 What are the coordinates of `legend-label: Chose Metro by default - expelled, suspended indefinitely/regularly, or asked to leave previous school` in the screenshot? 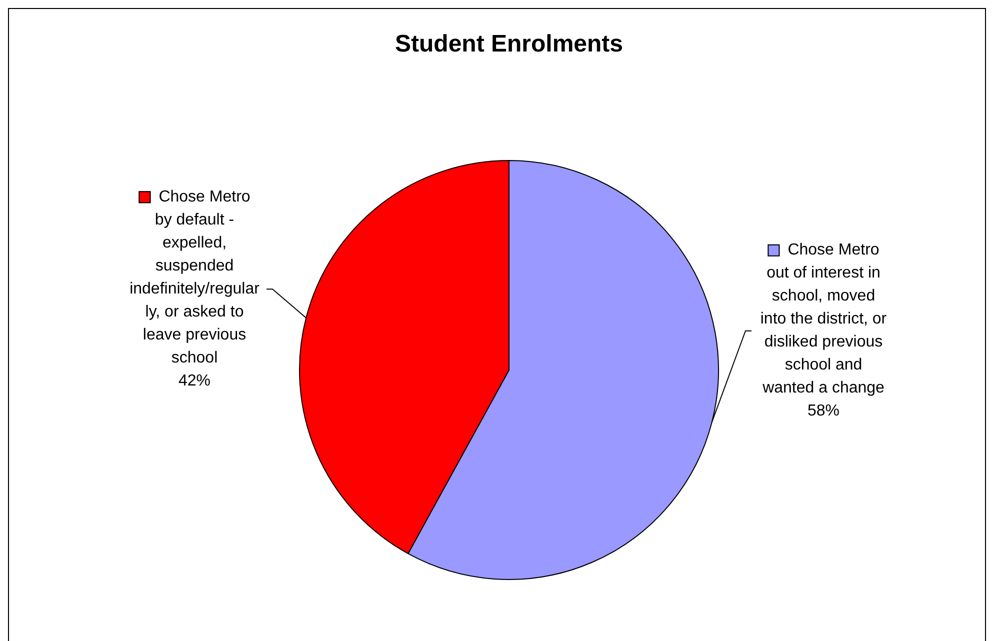 It's located at (195, 277).